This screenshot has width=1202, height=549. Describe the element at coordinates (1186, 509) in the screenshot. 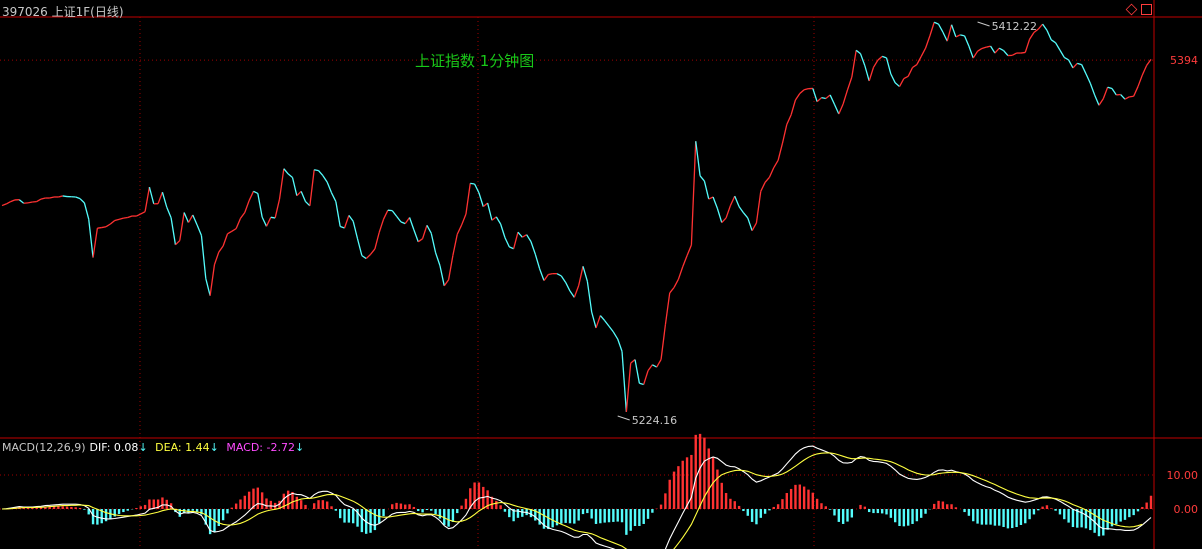

I see `macd-tick-label: 0.00` at that location.